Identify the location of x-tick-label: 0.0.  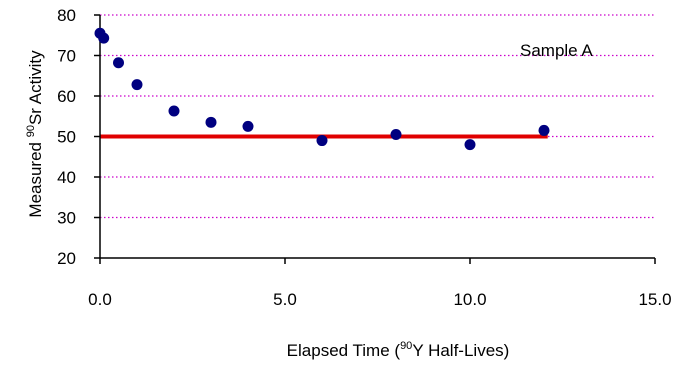
(100, 299).